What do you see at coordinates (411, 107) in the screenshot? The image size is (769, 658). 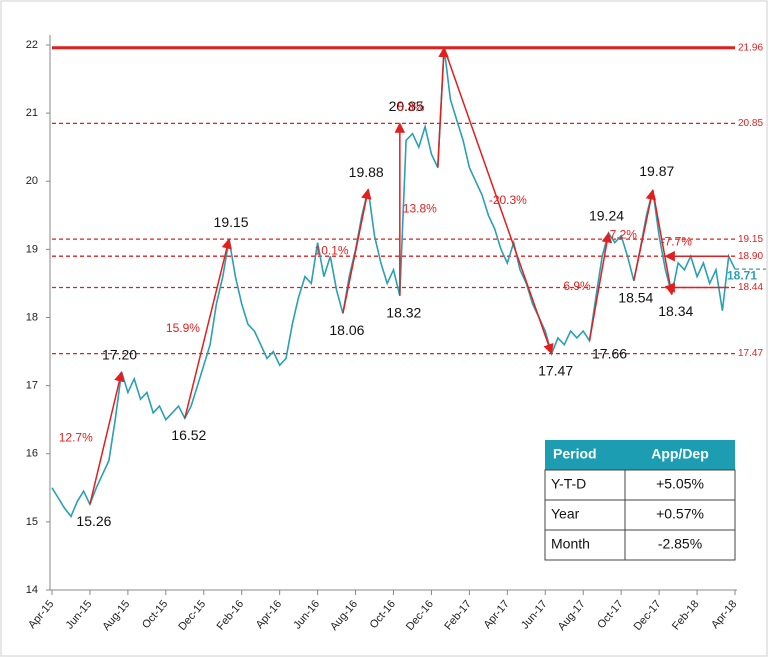 I see `change-label: 5.3%` at bounding box center [411, 107].